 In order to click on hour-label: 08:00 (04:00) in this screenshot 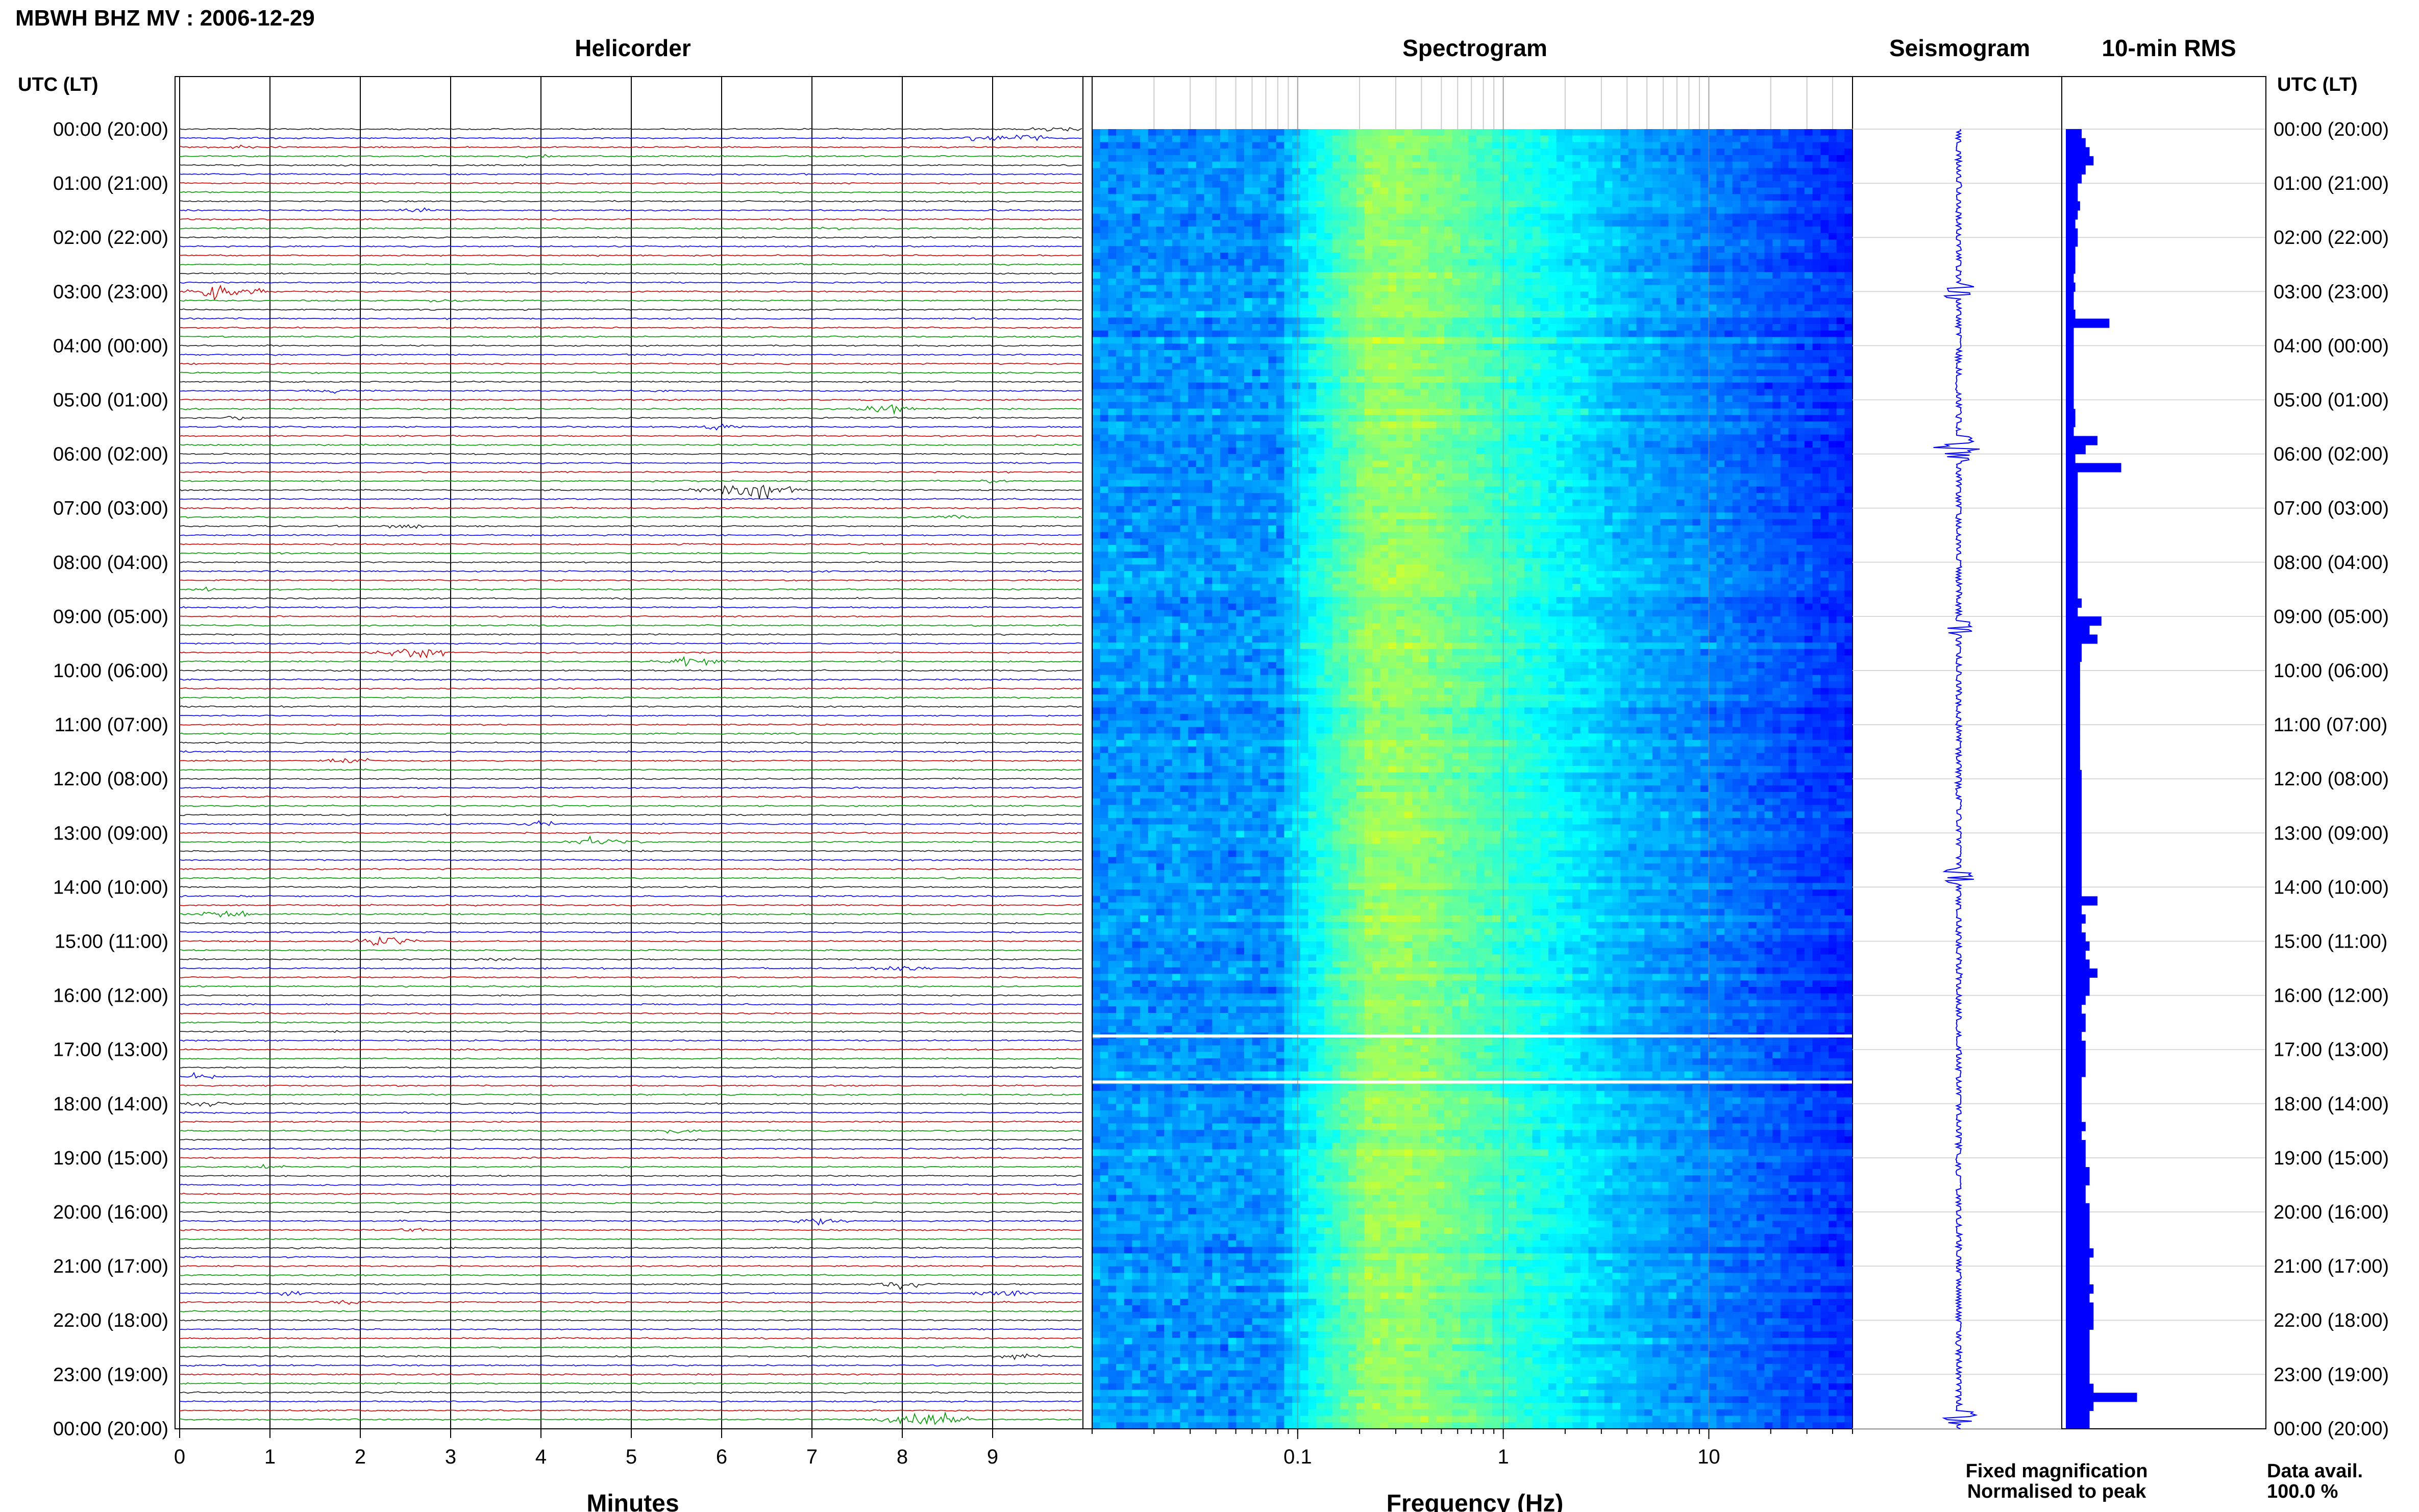, I will do `click(2331, 563)`.